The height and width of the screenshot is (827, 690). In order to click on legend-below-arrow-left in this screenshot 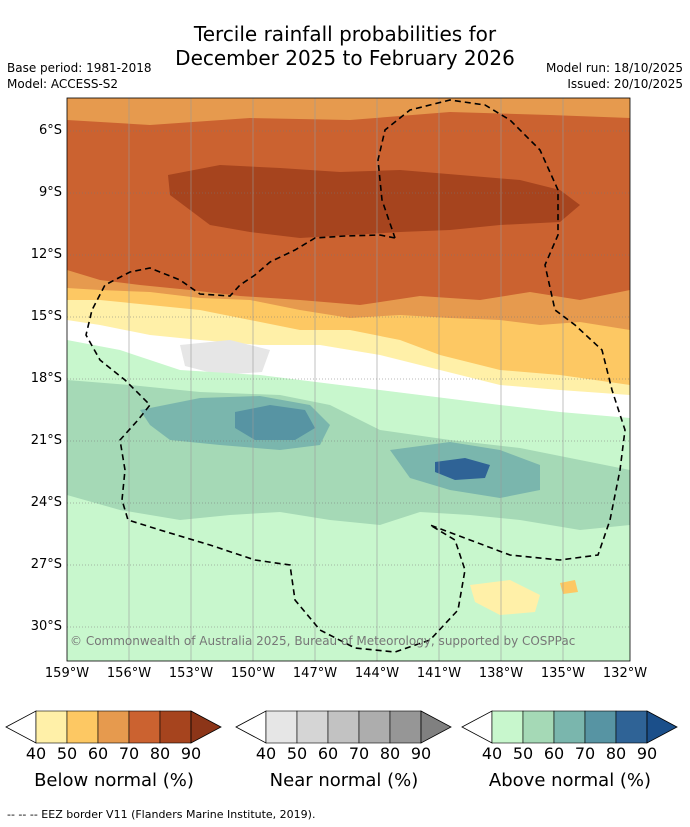, I will do `click(21, 727)`.